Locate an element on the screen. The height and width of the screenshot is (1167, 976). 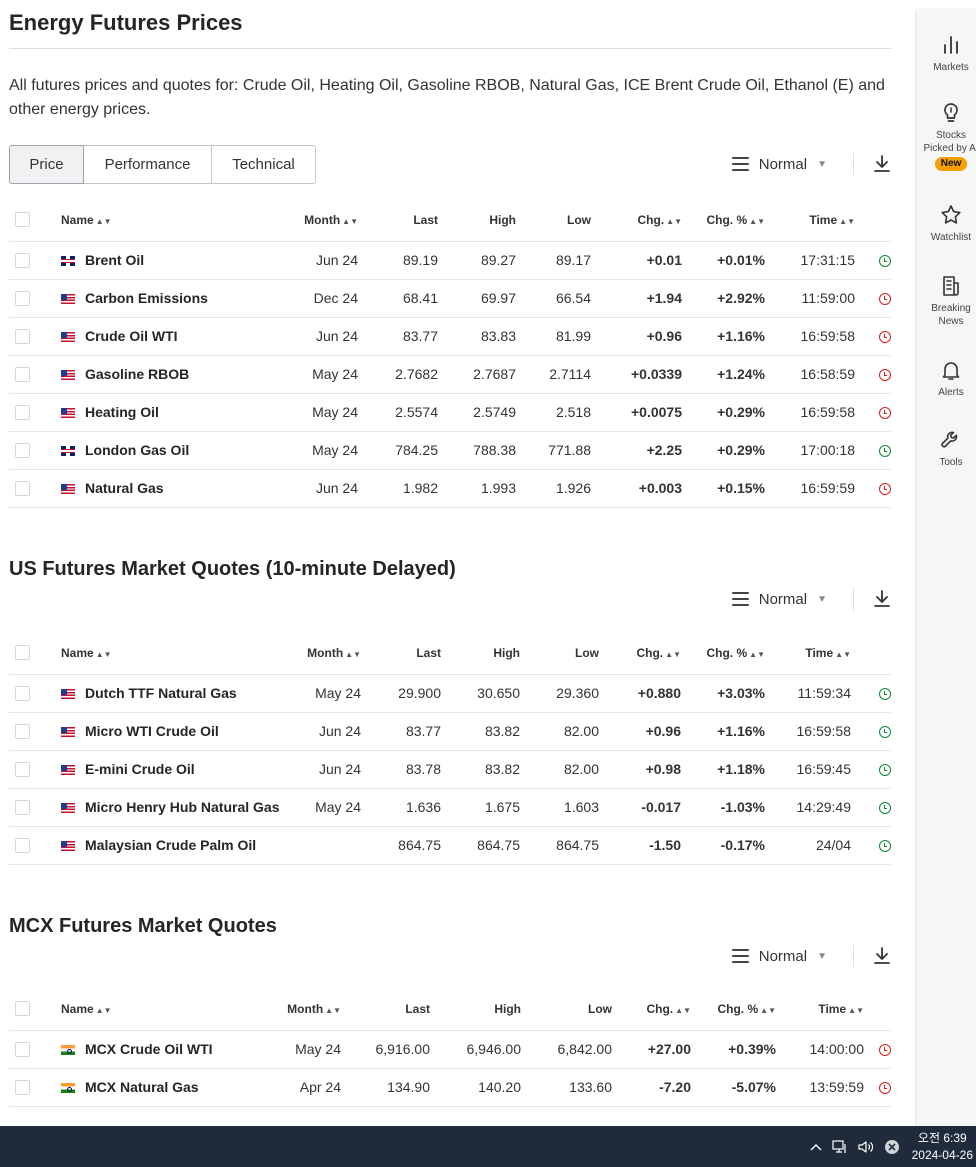
network-icon is located at coordinates (840, 1146).